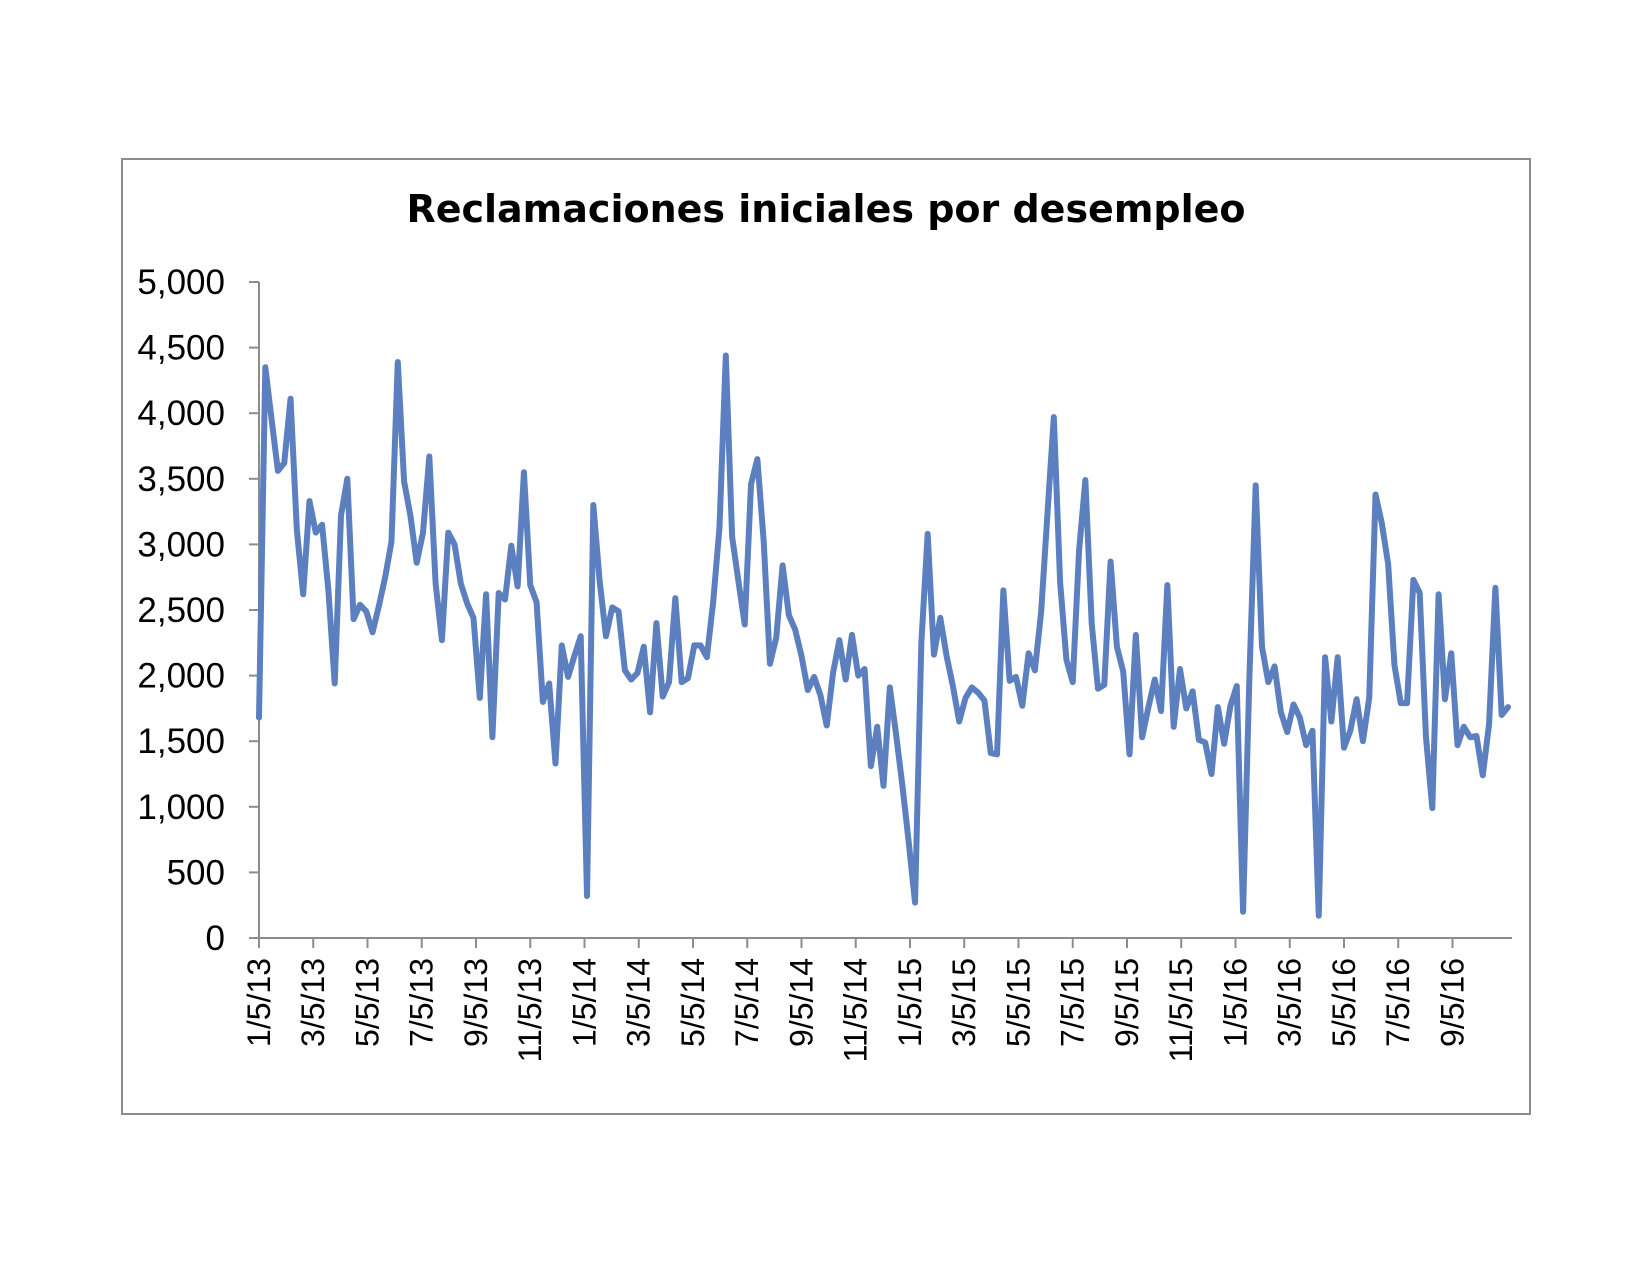  Describe the element at coordinates (1018, 1002) in the screenshot. I see `x-tick-label: 5/5/15` at that location.